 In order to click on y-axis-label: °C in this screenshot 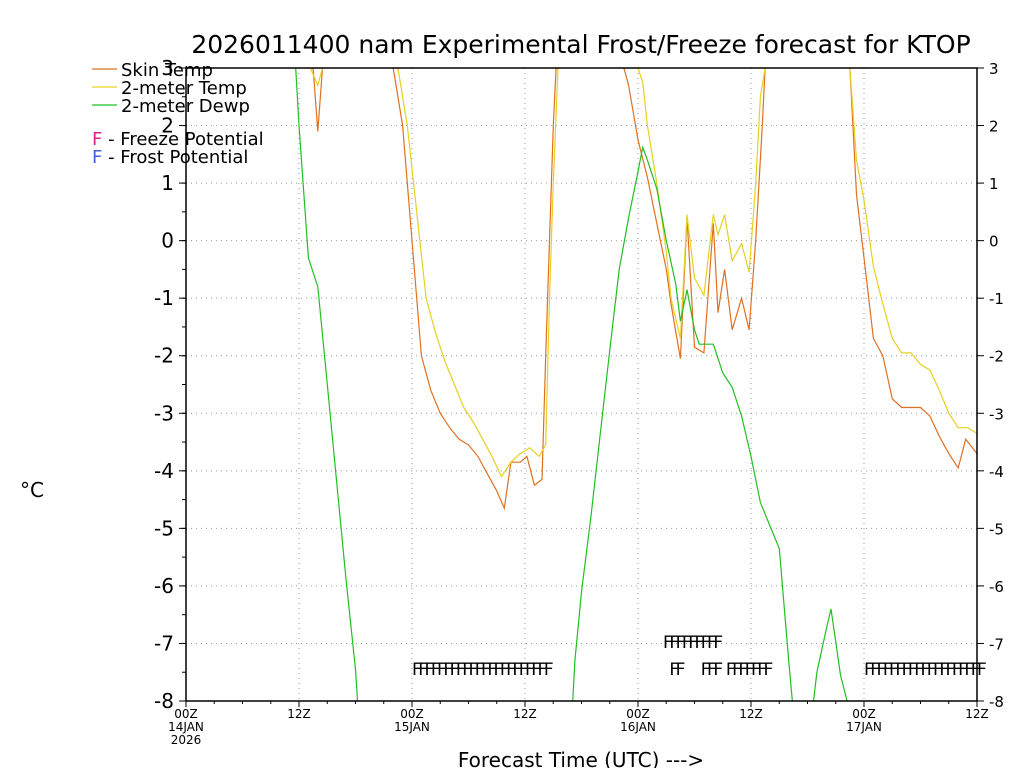, I will do `click(32, 490)`.